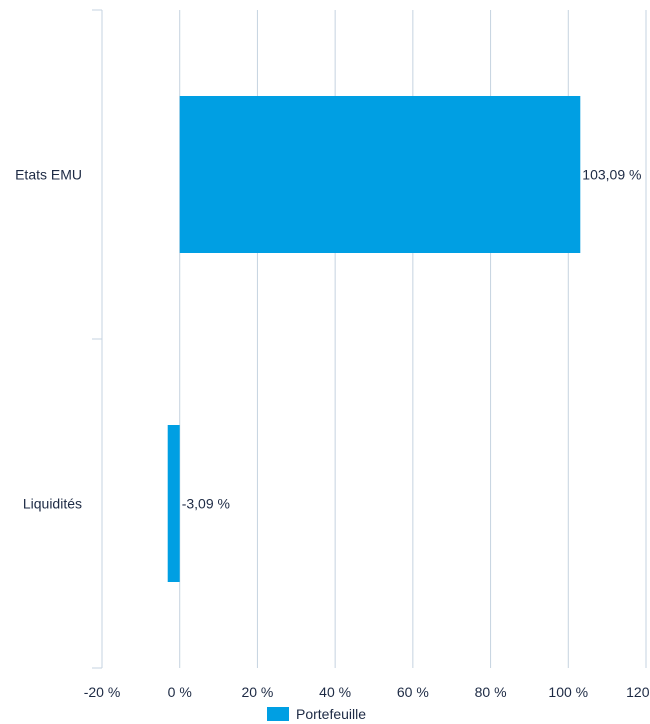 This screenshot has width=650, height=724. Describe the element at coordinates (102, 692) in the screenshot. I see `x-tick-label: -20 %` at that location.